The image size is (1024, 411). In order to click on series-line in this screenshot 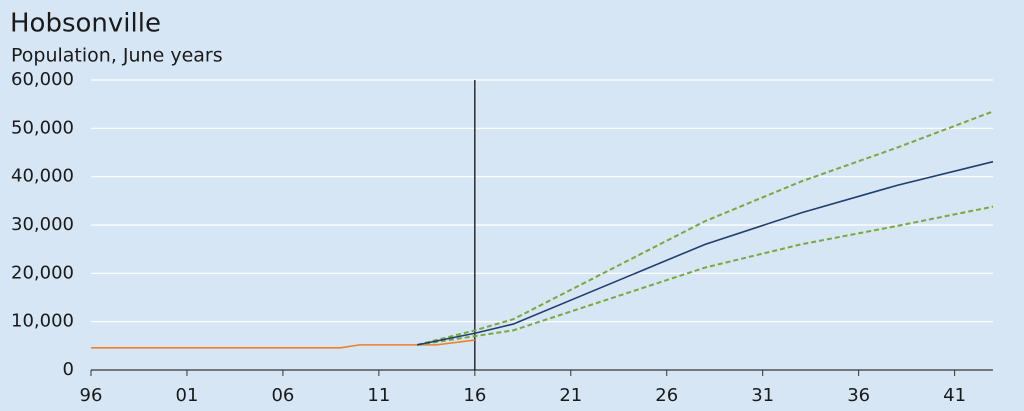, I will do `click(283, 344)`.